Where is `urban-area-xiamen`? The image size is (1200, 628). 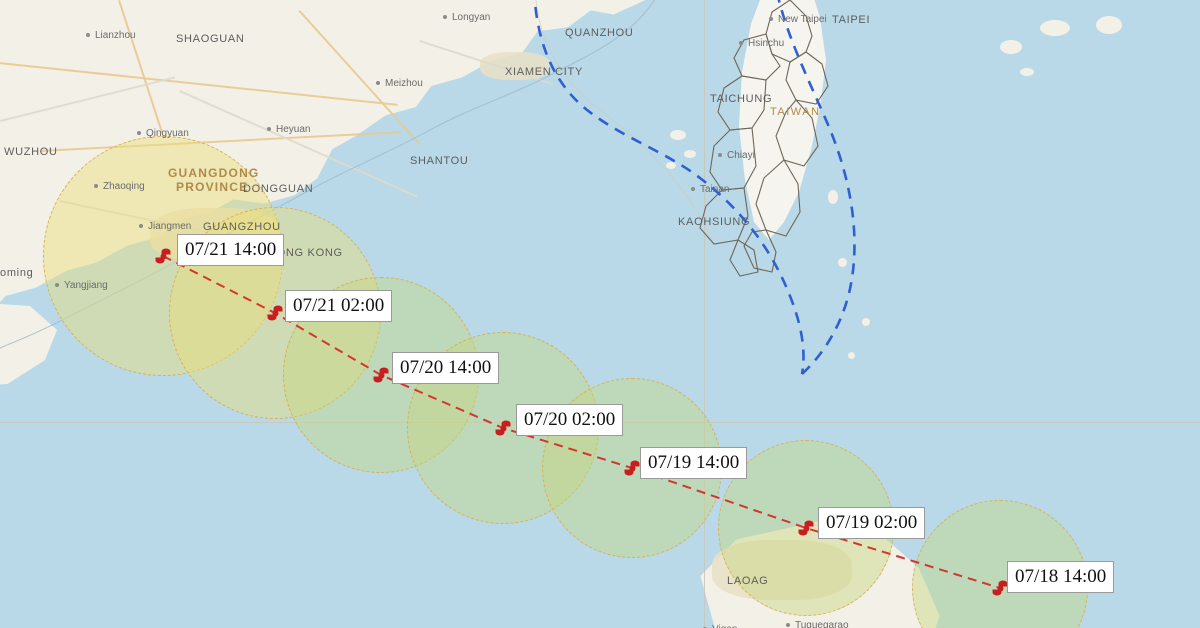
urban-area-xiamen is located at coordinates (515, 66).